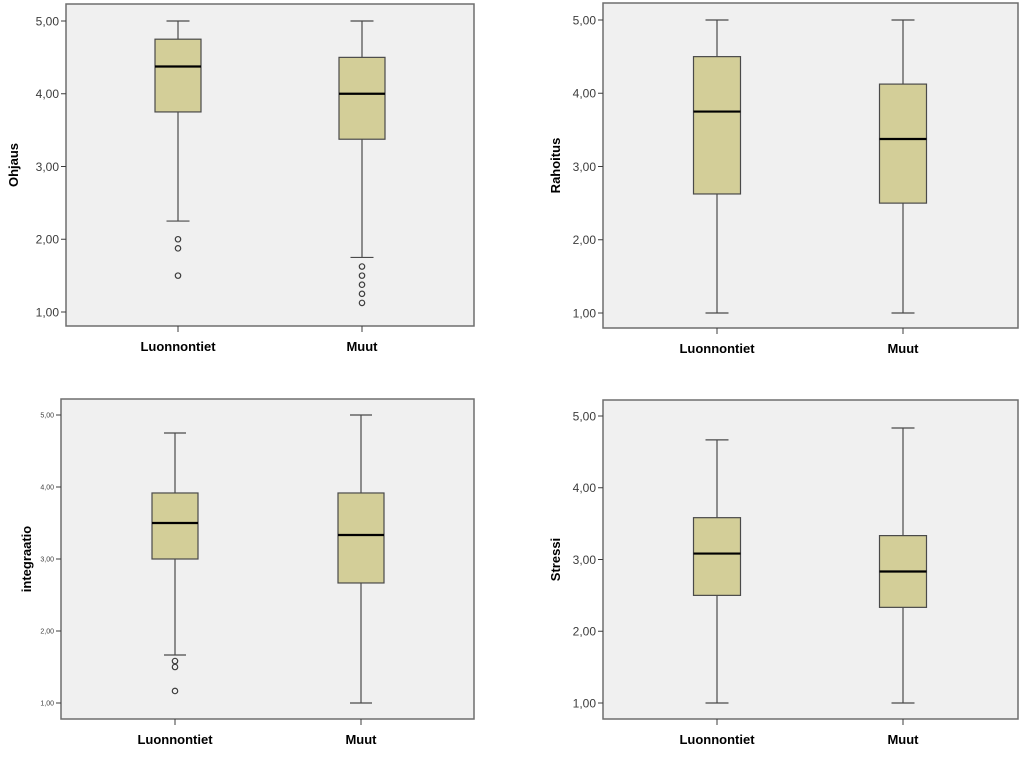 Image resolution: width=1023 pixels, height=776 pixels. What do you see at coordinates (13, 165) in the screenshot?
I see `y-axis-label: Ohjaus` at bounding box center [13, 165].